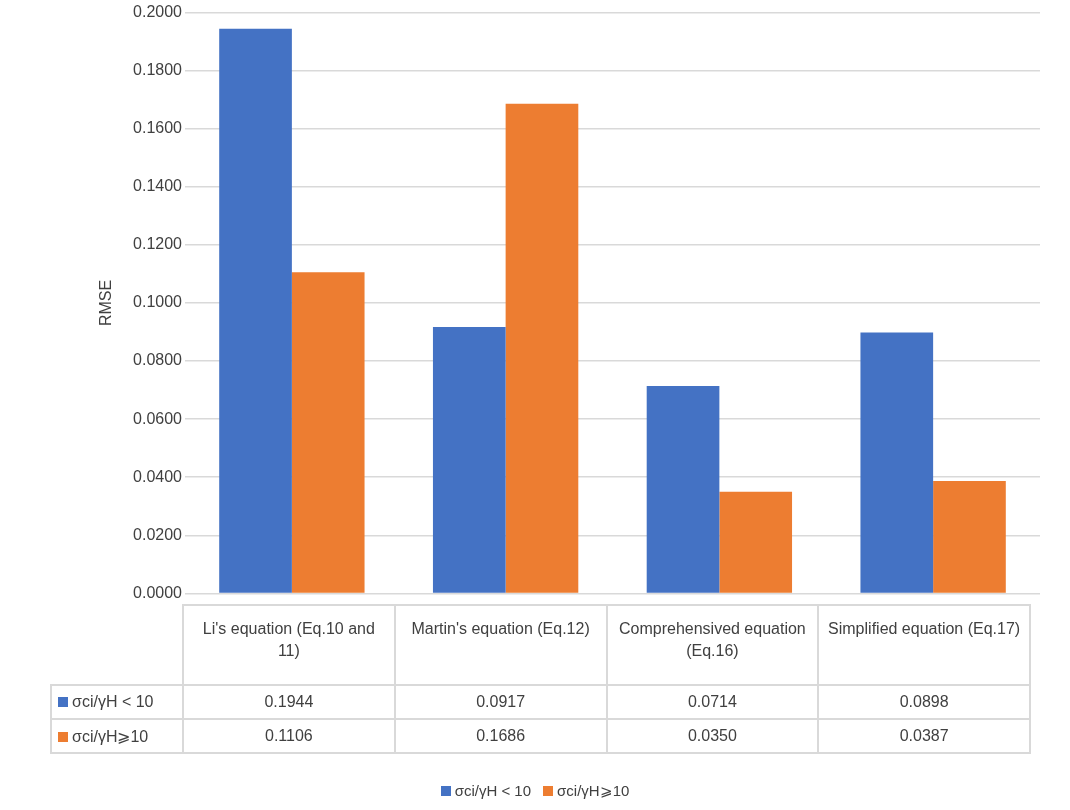  What do you see at coordinates (712, 702) in the screenshot?
I see `data-label: 0.0714` at bounding box center [712, 702].